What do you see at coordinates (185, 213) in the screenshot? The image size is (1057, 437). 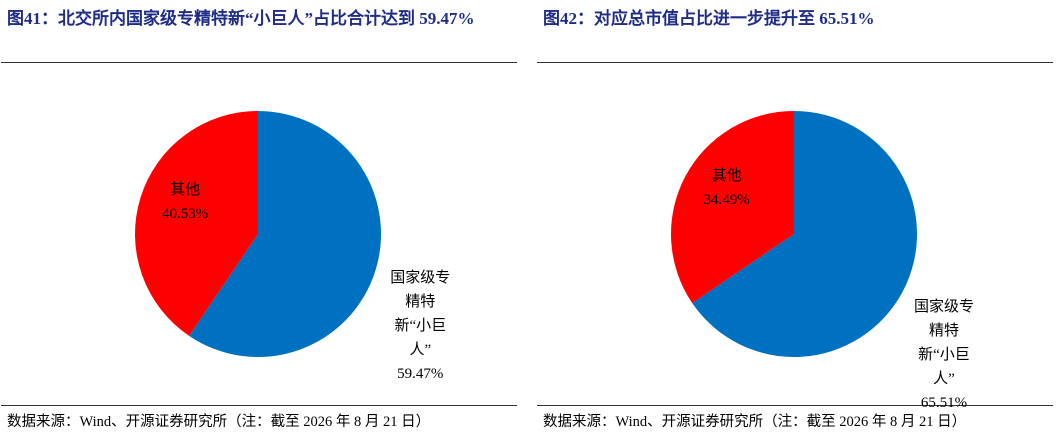 I see `slice-value: 40.53%` at bounding box center [185, 213].